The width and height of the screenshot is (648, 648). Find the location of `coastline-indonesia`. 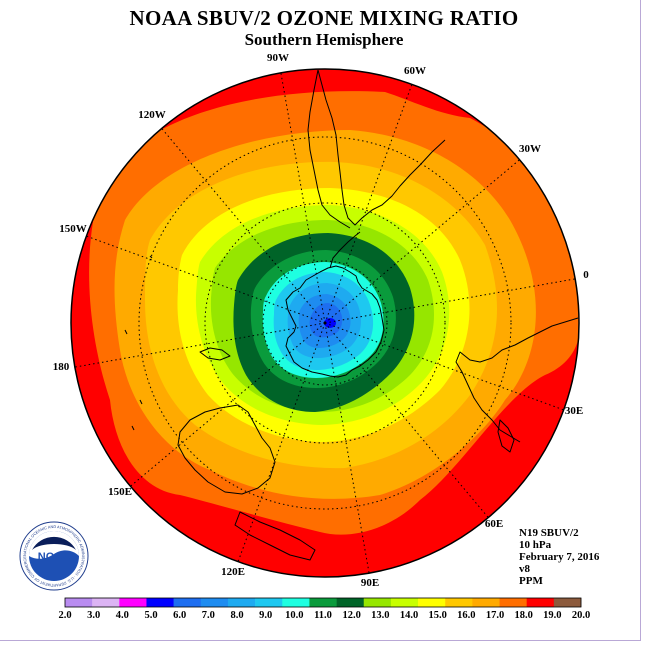

coastline-indonesia is located at coordinates (275, 536).